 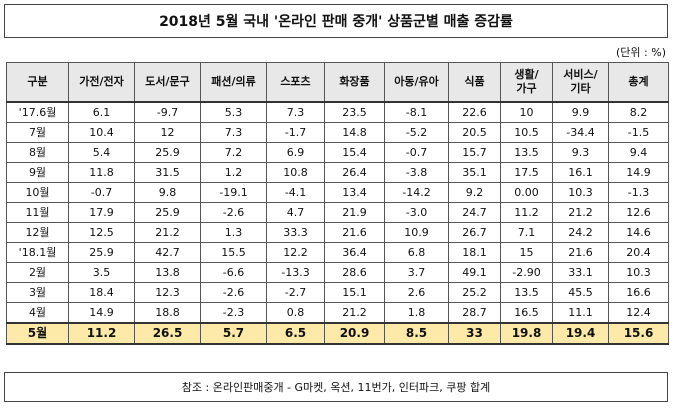 What do you see at coordinates (37, 272) in the screenshot?
I see `row-label: 2월` at bounding box center [37, 272].